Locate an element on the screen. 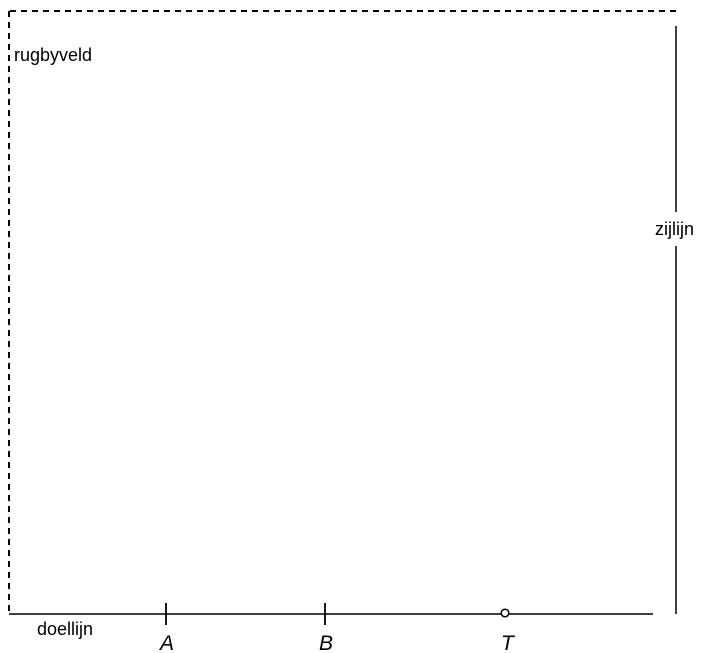  point-a-label: A is located at coordinates (166, 642).